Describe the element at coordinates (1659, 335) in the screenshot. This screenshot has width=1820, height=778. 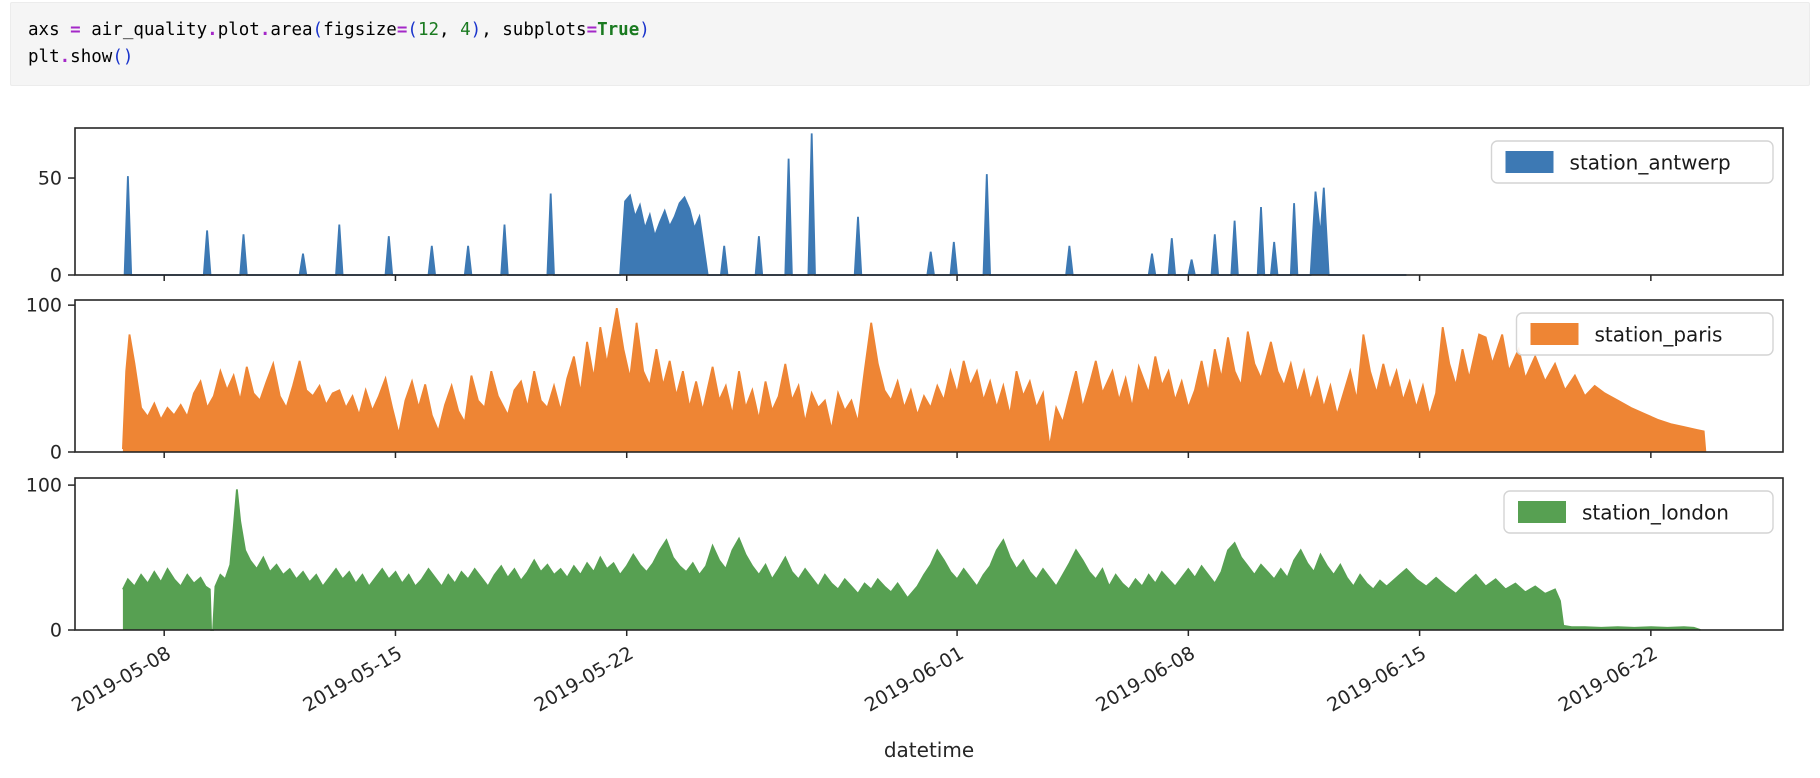
I see `legend-label: station_paris` at that location.